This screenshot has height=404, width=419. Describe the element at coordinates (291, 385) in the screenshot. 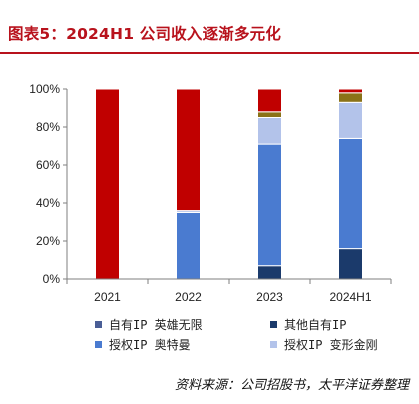

I see `source-note: 资料来源：公司招股书，太平洋证券整理` at that location.